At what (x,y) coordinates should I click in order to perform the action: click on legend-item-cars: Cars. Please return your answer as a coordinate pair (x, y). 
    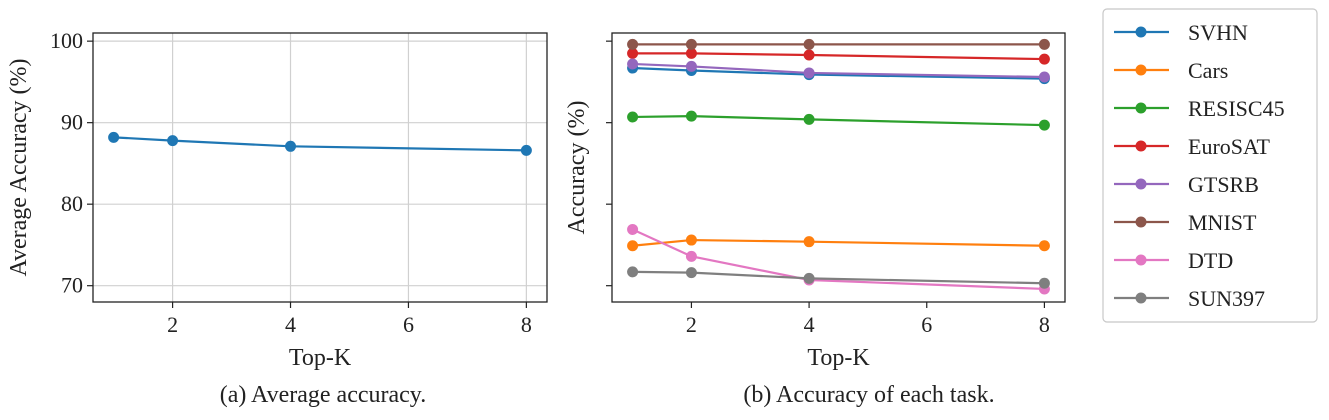
    Looking at the image, I should click on (1171, 70).